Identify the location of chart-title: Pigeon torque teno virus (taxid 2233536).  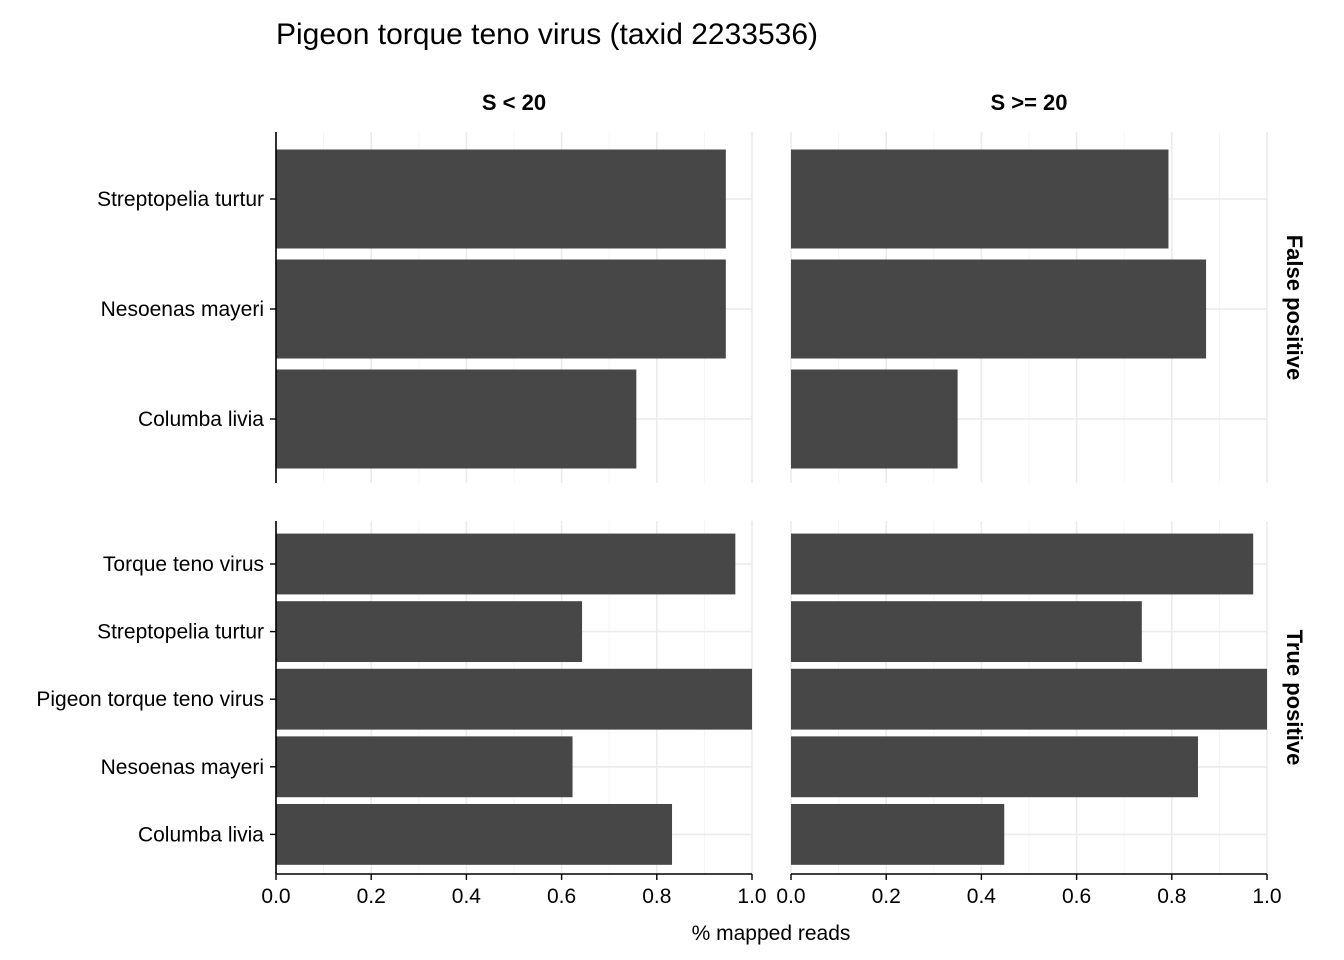
(547, 34).